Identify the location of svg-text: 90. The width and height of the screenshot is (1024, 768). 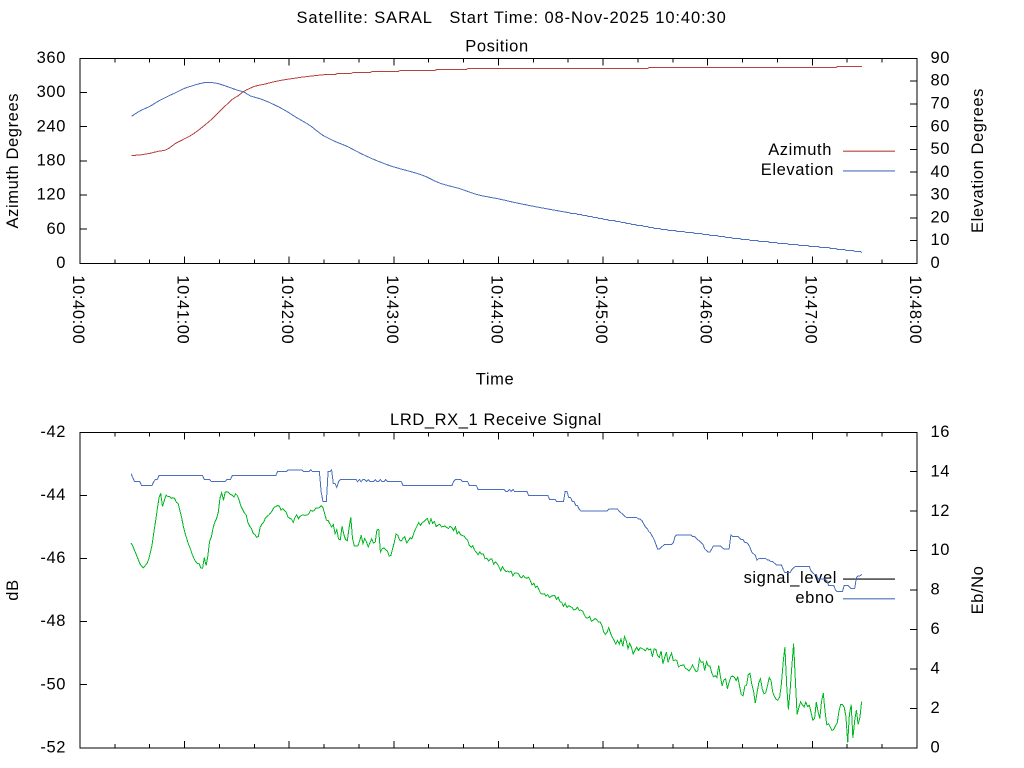
(941, 58).